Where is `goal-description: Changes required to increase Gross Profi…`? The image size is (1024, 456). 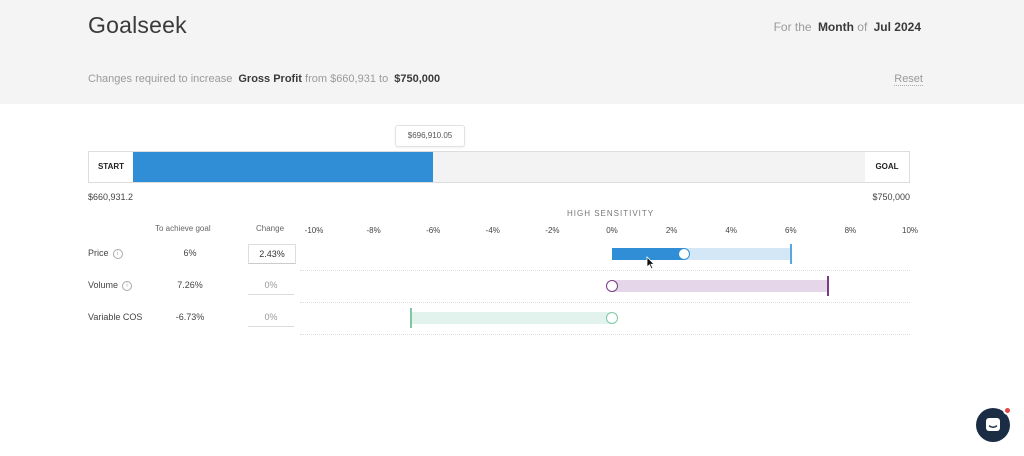
goal-description: Changes required to increase Gross Profi… is located at coordinates (264, 79).